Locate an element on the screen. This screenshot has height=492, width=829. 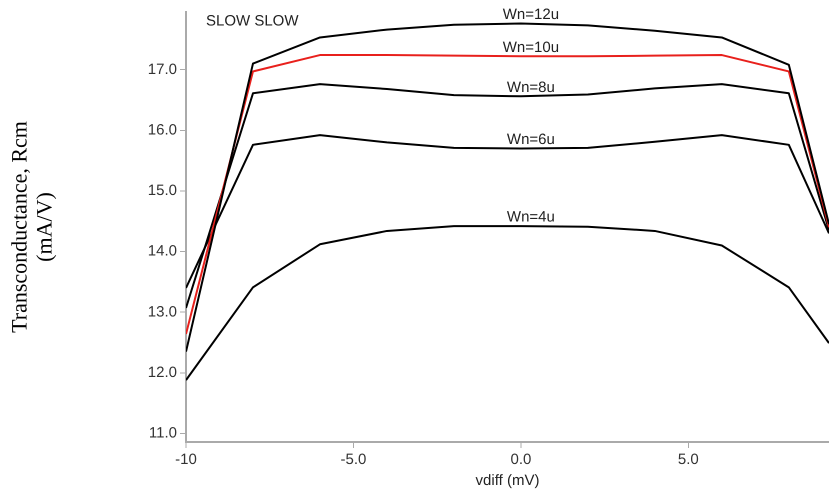
y-tick-label: 17.0 is located at coordinates (162, 69).